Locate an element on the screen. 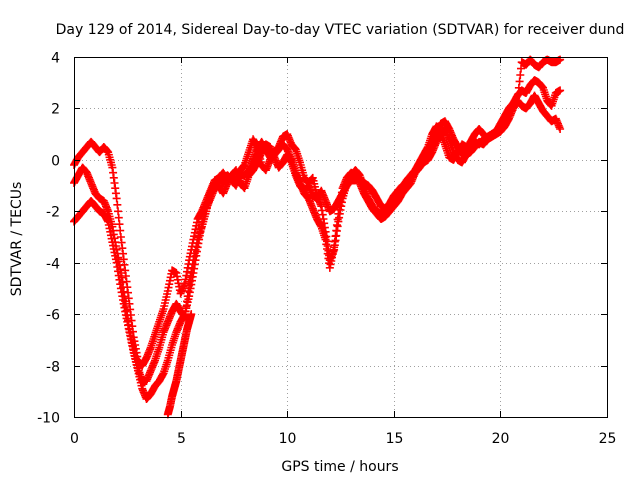 This screenshot has width=640, height=480. y-tick-label: 2 is located at coordinates (55, 110).